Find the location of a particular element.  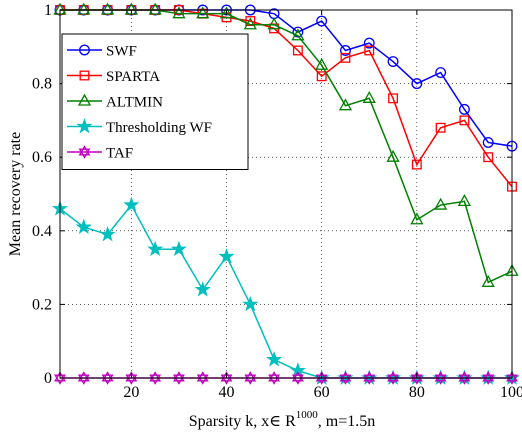

y-tick-label: 1 is located at coordinates (48, 10).